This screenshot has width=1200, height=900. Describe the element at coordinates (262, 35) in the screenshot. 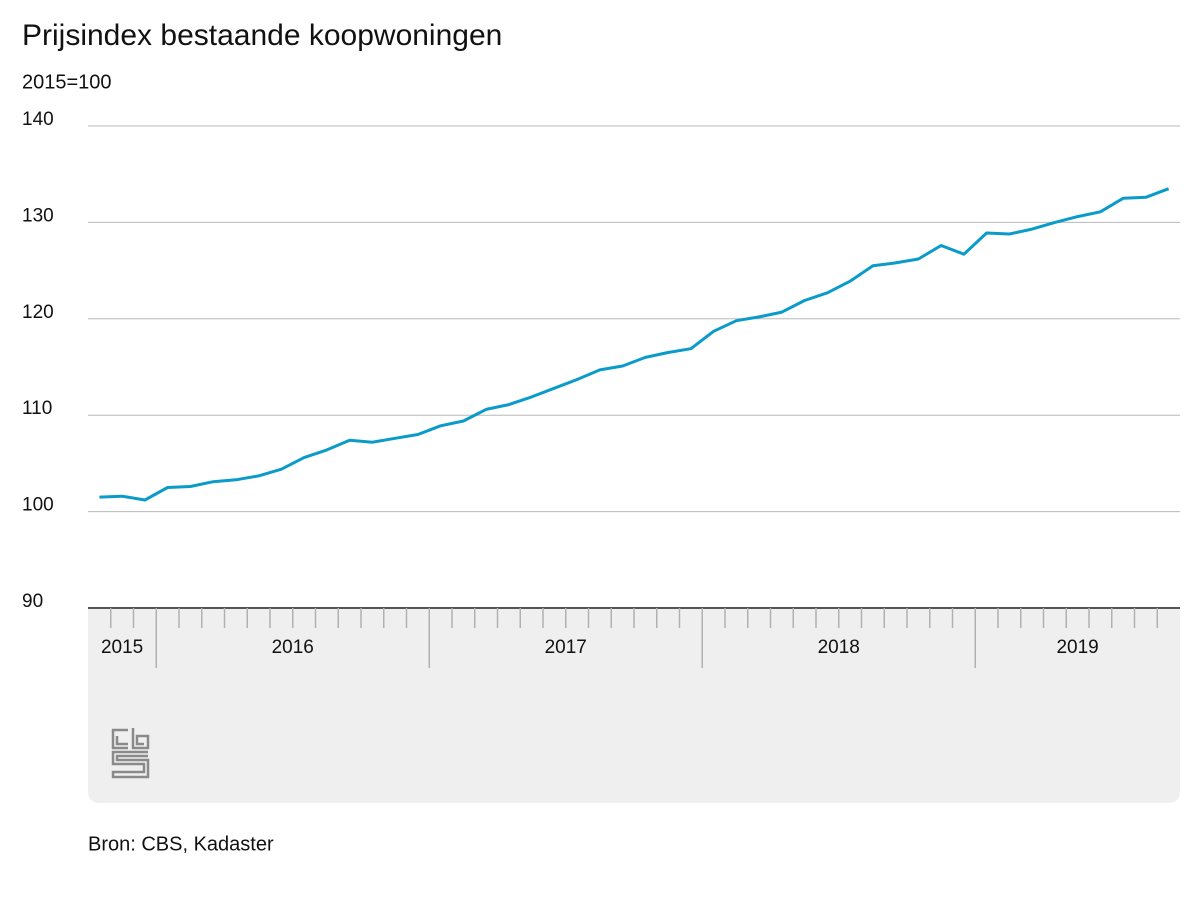

I see `chart-title: Prijsindex bestaande koopwoningen` at that location.